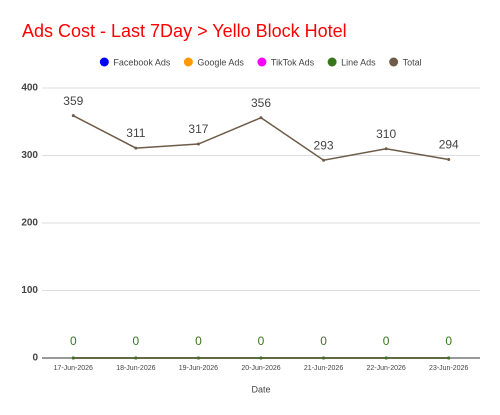 This screenshot has height=415, width=500. Describe the element at coordinates (386, 134) in the screenshot. I see `data-label: 310` at that location.